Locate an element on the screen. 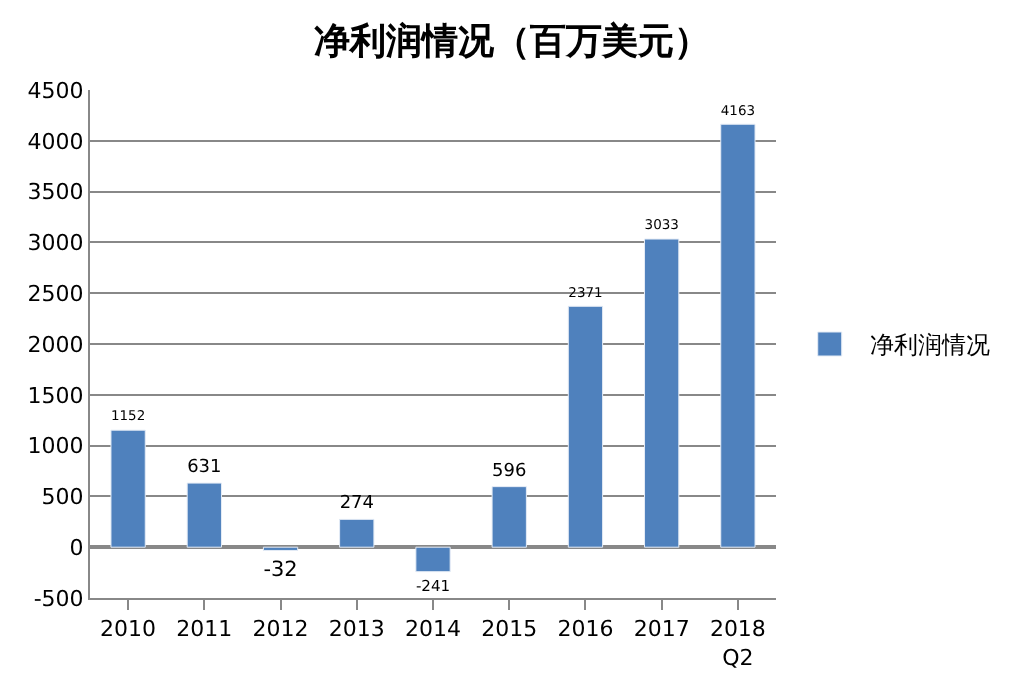 The image size is (1024, 696). y-tick-label: 500 is located at coordinates (62, 497).